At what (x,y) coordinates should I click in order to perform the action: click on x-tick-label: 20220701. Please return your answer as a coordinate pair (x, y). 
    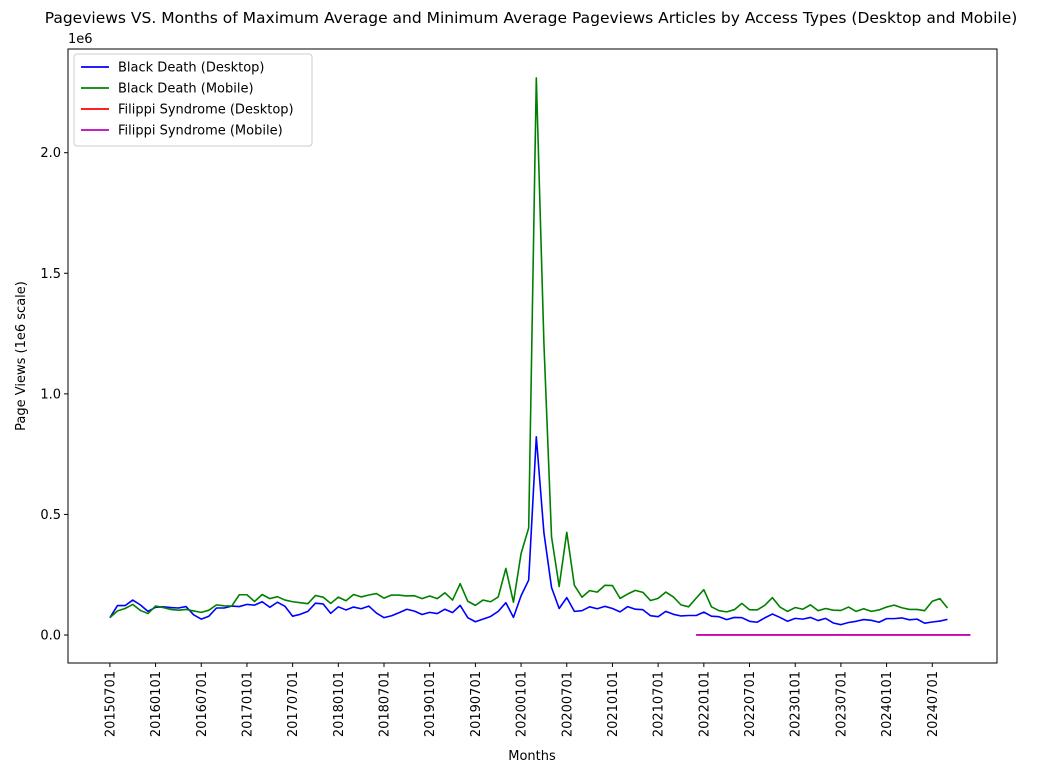
    Looking at the image, I should click on (750, 704).